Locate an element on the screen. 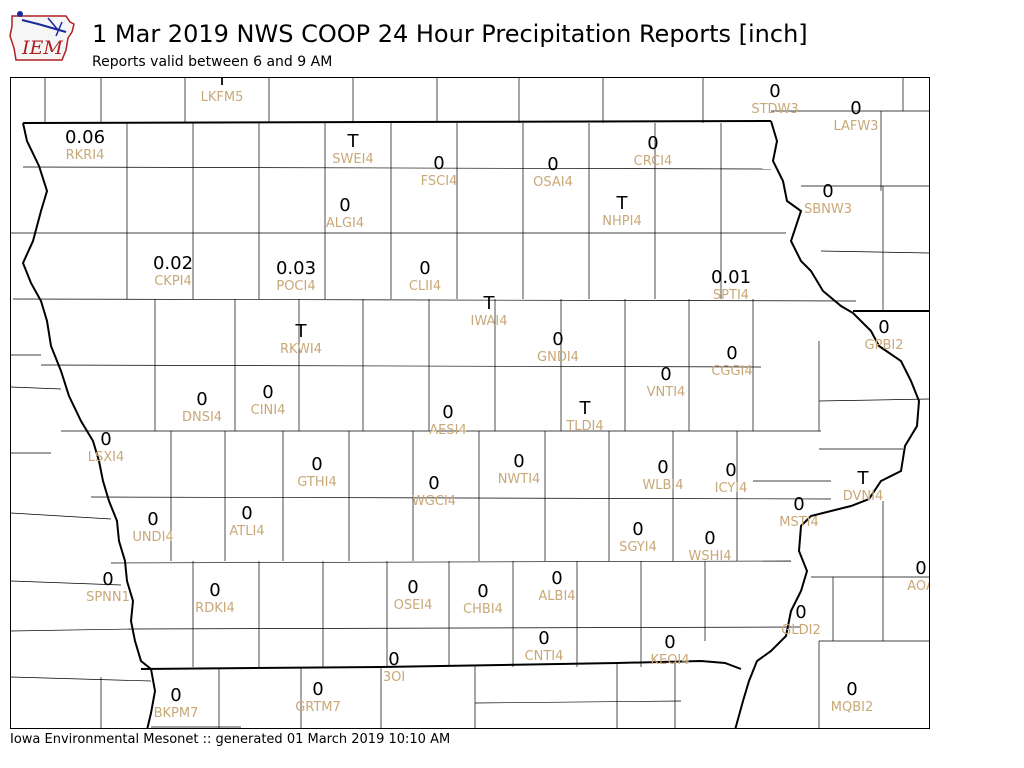 This screenshot has height=768, width=1024. station-id-label: DVNI4 is located at coordinates (863, 496).